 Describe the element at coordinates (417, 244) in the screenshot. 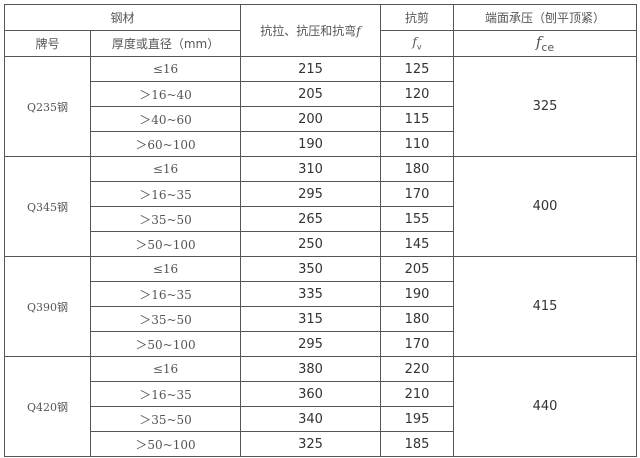

I see `shear-cell: 145` at that location.